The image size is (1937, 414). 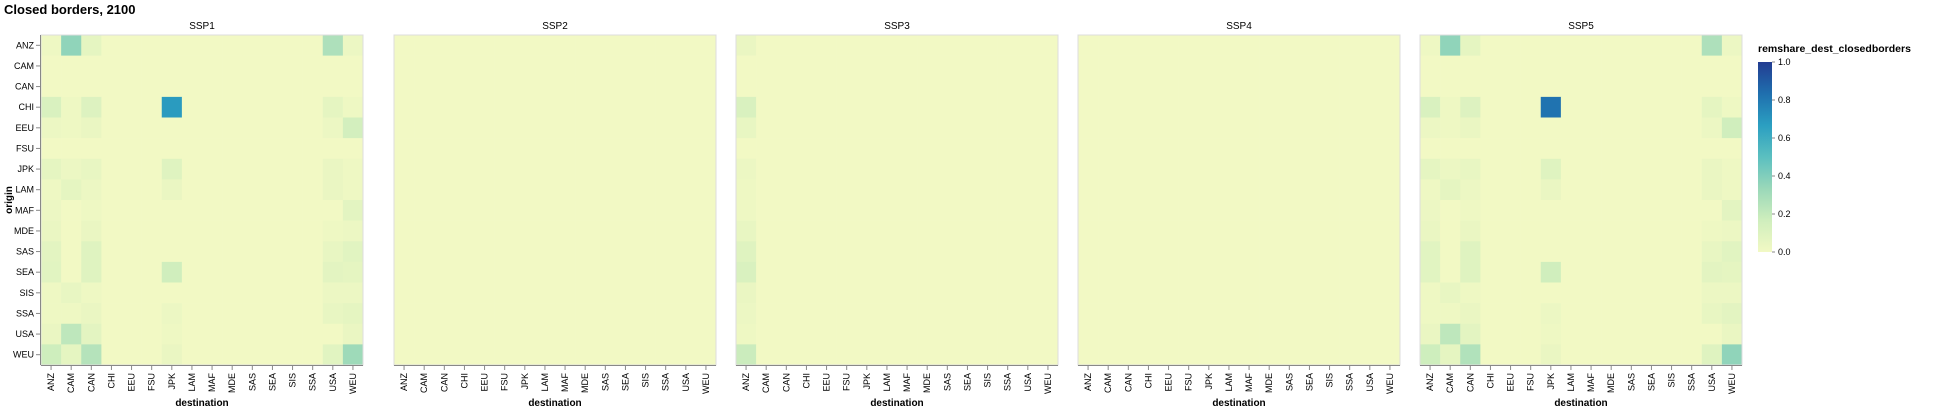 I want to click on x-tick-label: WEU, so click(x=1732, y=383).